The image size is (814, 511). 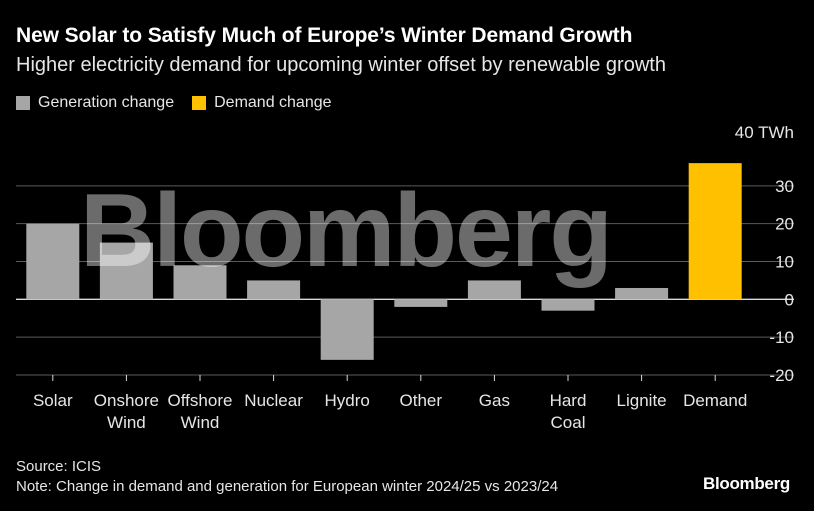 I want to click on y-tick-label: -20, so click(x=781, y=375).